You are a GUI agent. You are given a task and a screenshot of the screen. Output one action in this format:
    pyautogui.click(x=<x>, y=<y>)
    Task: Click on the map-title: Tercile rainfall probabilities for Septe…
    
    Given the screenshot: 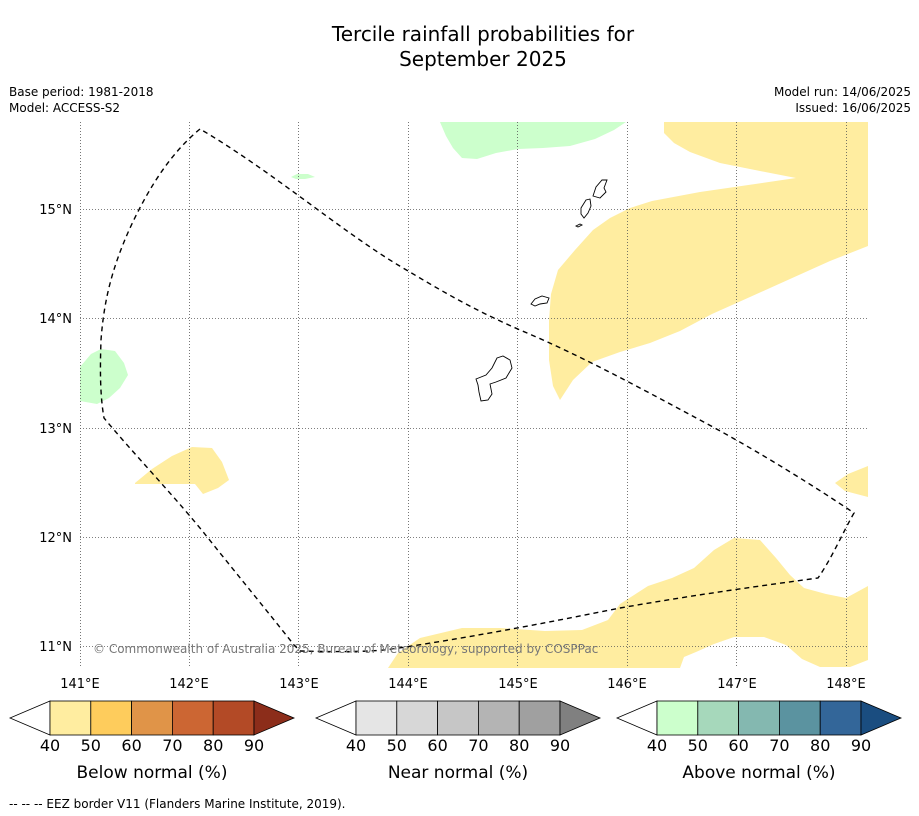 What is the action you would take?
    pyautogui.click(x=459, y=47)
    